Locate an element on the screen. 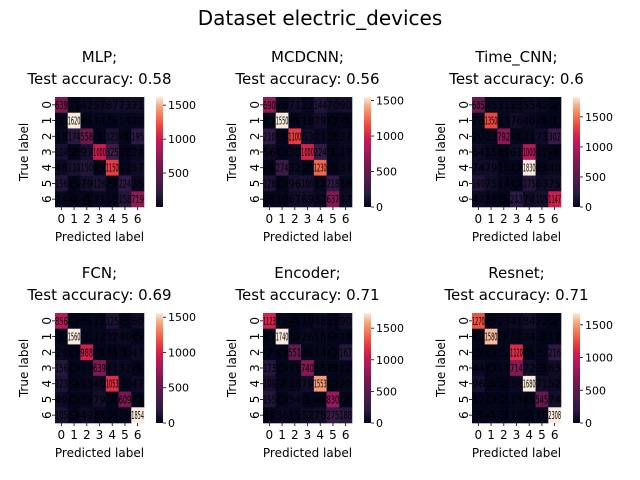 The width and height of the screenshot is (640, 480). cell-value-label: 173 is located at coordinates (269, 368).